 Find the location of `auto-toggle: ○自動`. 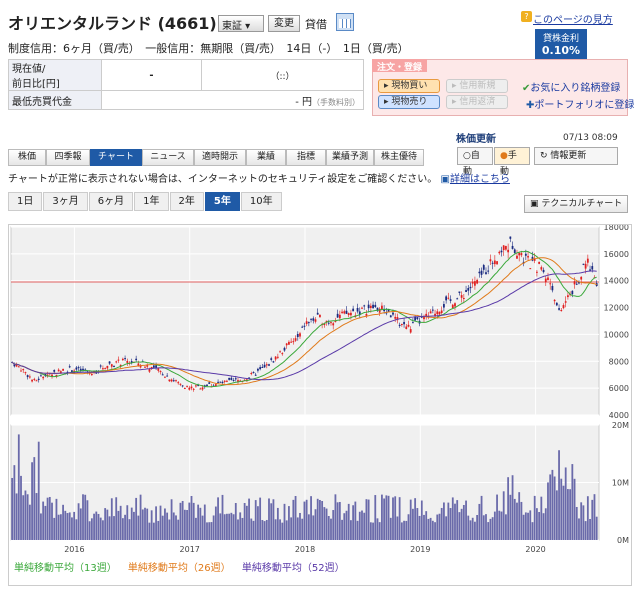

auto-toggle: ○自動 is located at coordinates (475, 162).